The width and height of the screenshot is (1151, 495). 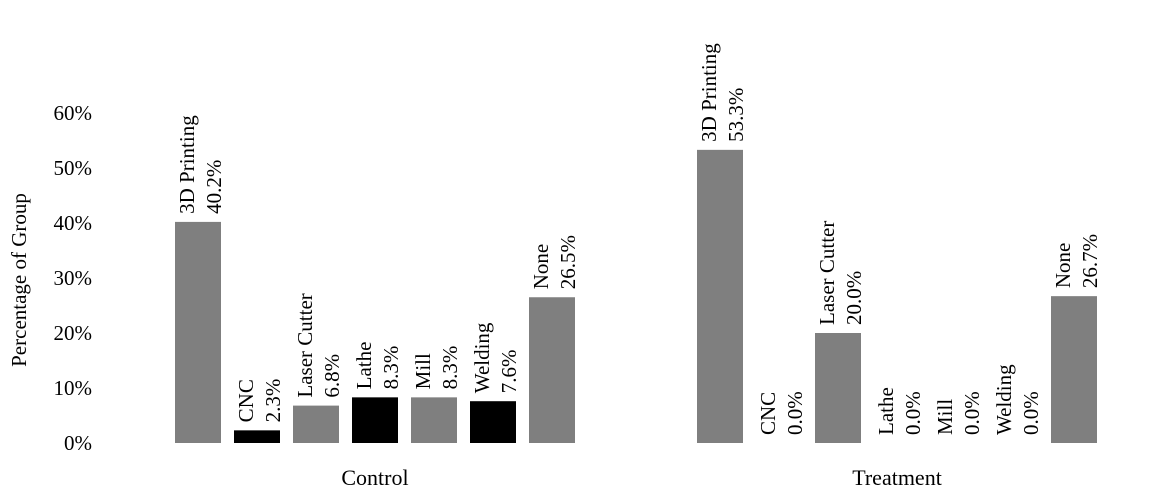 I want to click on y-tick-label: 0%, so click(x=78, y=443).